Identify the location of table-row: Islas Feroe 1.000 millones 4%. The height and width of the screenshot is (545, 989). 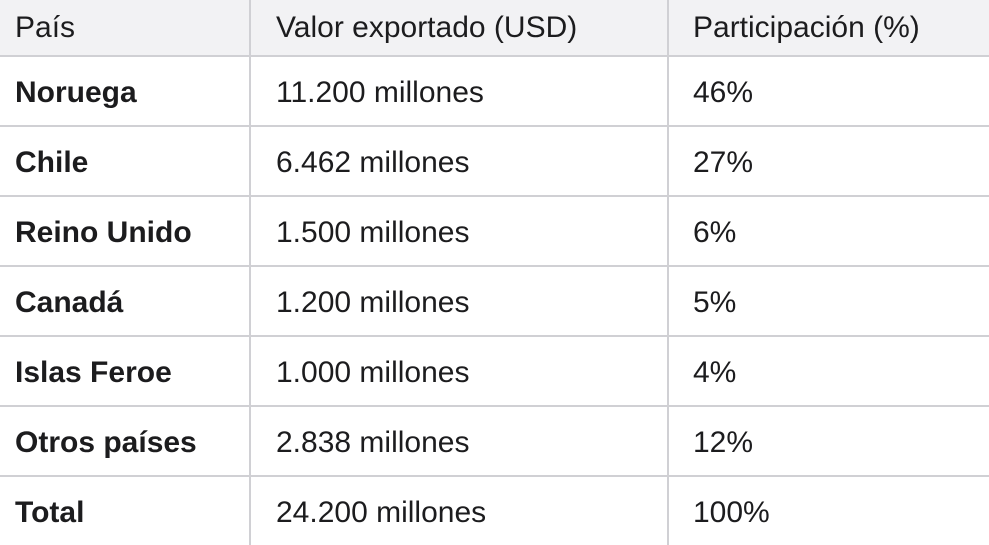
(494, 371).